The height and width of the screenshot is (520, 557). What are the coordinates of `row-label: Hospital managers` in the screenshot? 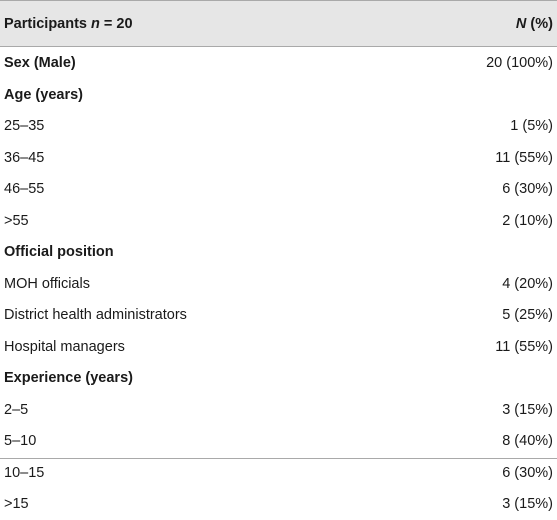 It's located at (64, 346).